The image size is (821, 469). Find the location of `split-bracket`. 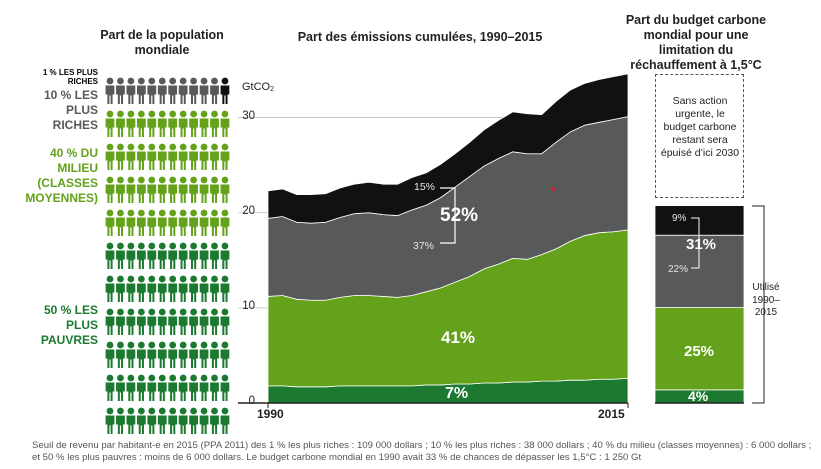

split-bracket is located at coordinates (448, 215).